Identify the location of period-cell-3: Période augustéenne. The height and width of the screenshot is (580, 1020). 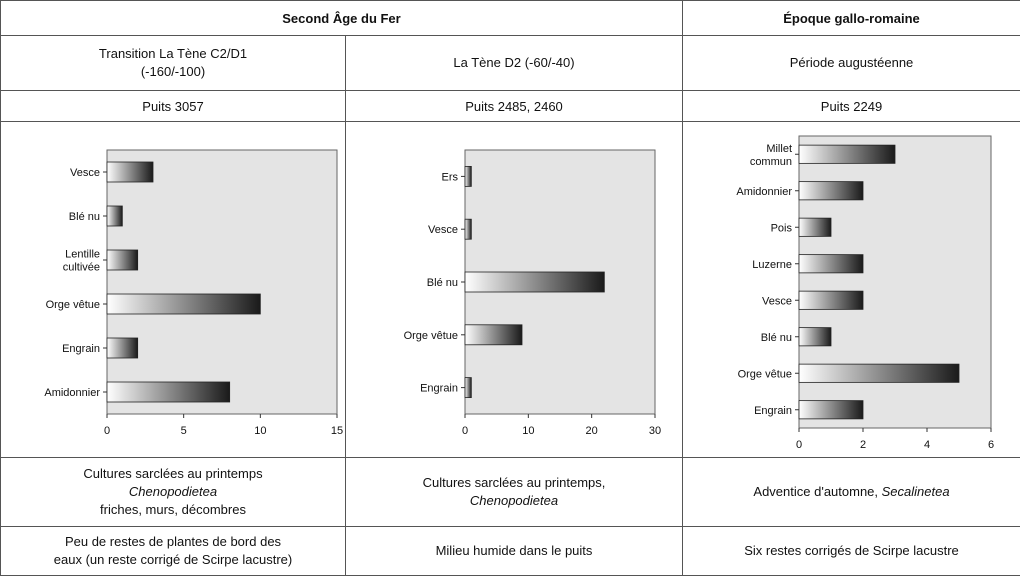
(851, 63).